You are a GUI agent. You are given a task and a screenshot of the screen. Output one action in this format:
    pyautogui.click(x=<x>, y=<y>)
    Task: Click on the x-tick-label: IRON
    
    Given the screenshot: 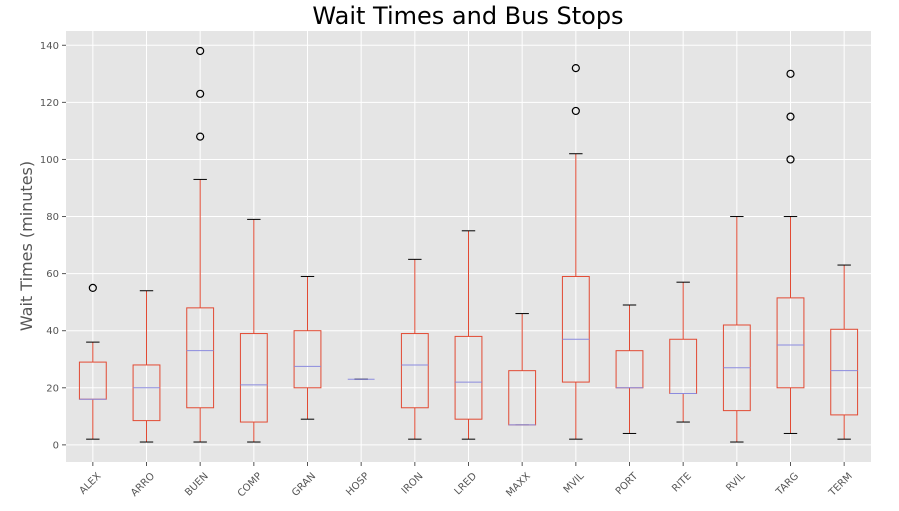 What is the action you would take?
    pyautogui.click(x=413, y=484)
    